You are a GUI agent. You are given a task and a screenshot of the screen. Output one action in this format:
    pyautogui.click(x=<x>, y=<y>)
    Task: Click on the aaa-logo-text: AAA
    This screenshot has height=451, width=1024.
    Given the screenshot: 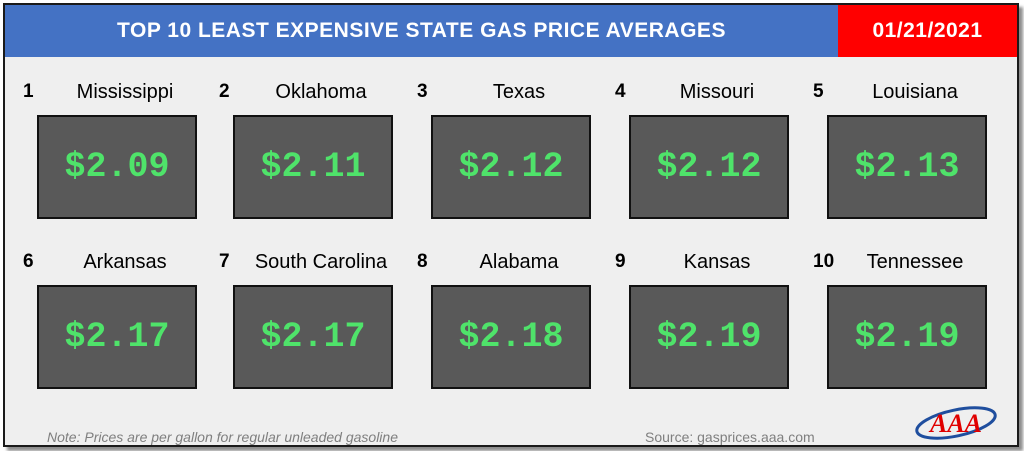 What is the action you would take?
    pyautogui.click(x=955, y=423)
    